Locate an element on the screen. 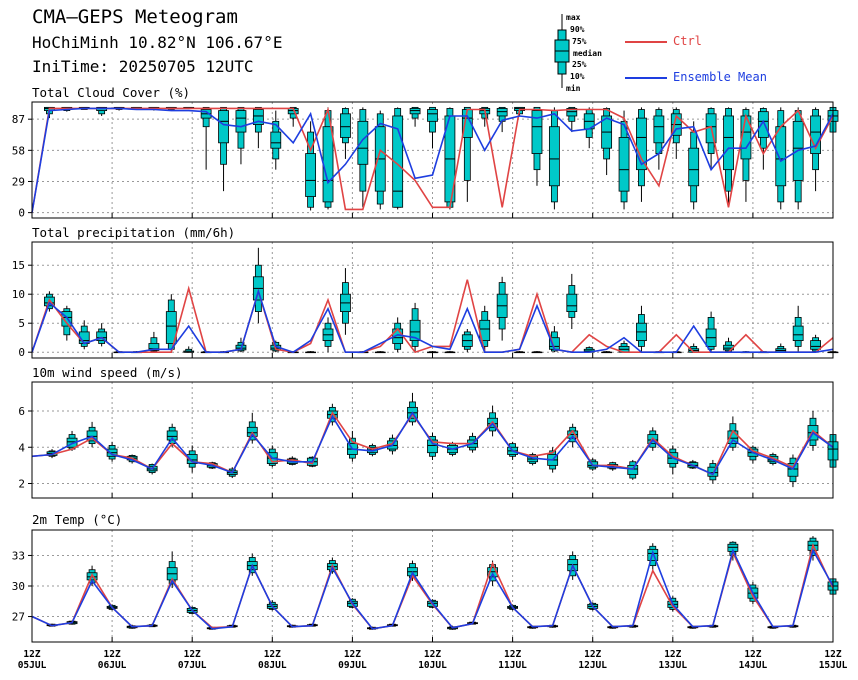  legend-mean-label: Ensemble Mean is located at coordinates (720, 77).